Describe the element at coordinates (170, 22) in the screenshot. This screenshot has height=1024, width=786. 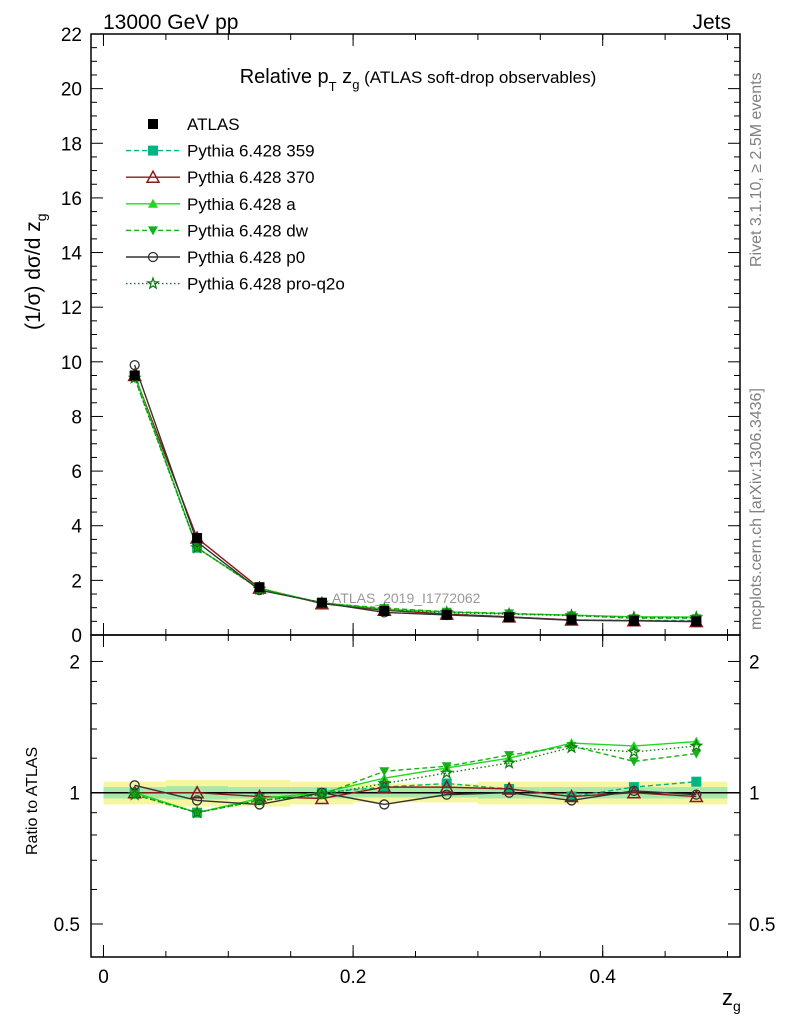
I see `header-left: 13000 GeV pp` at that location.